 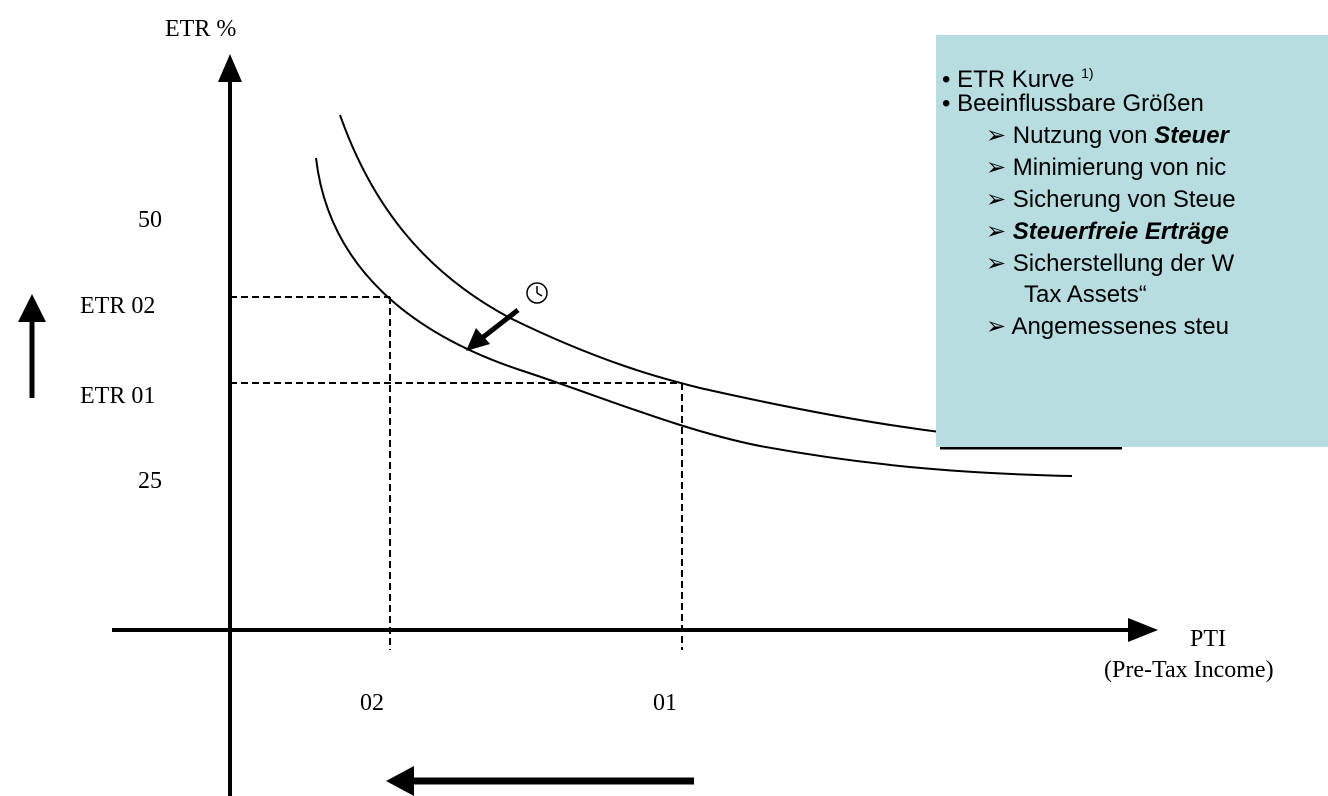 What do you see at coordinates (500, 324) in the screenshot?
I see `curve-shift-arrow` at bounding box center [500, 324].